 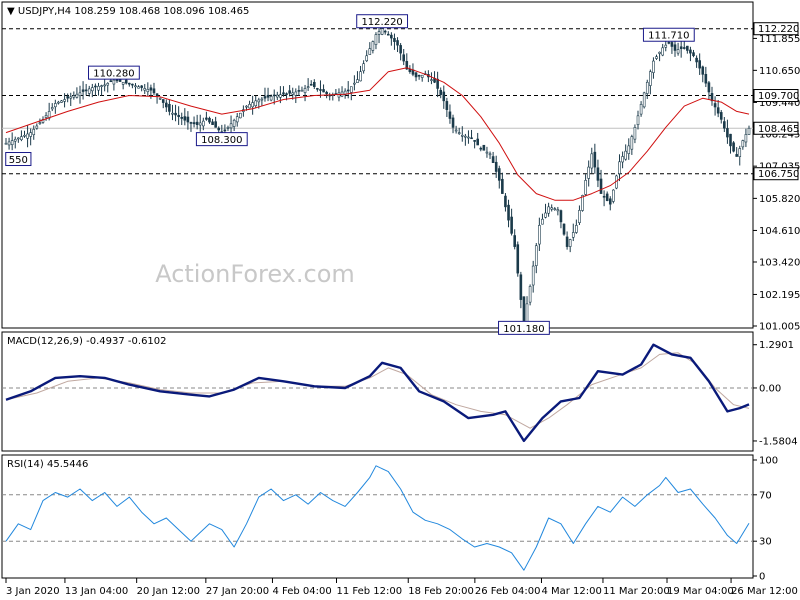 What do you see at coordinates (126, 341) in the screenshot?
I see `macd-values: -0.4937 -0.6102` at bounding box center [126, 341].